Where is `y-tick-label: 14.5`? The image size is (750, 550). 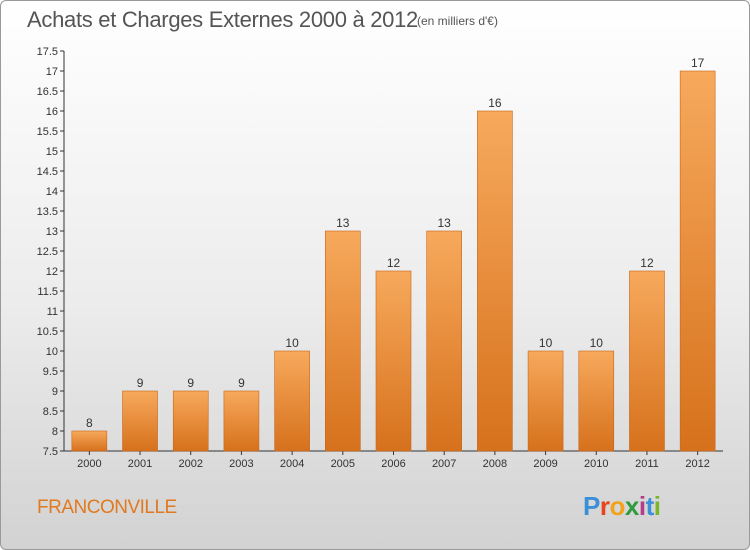 y-tick-label: 14.5 is located at coordinates (47, 172).